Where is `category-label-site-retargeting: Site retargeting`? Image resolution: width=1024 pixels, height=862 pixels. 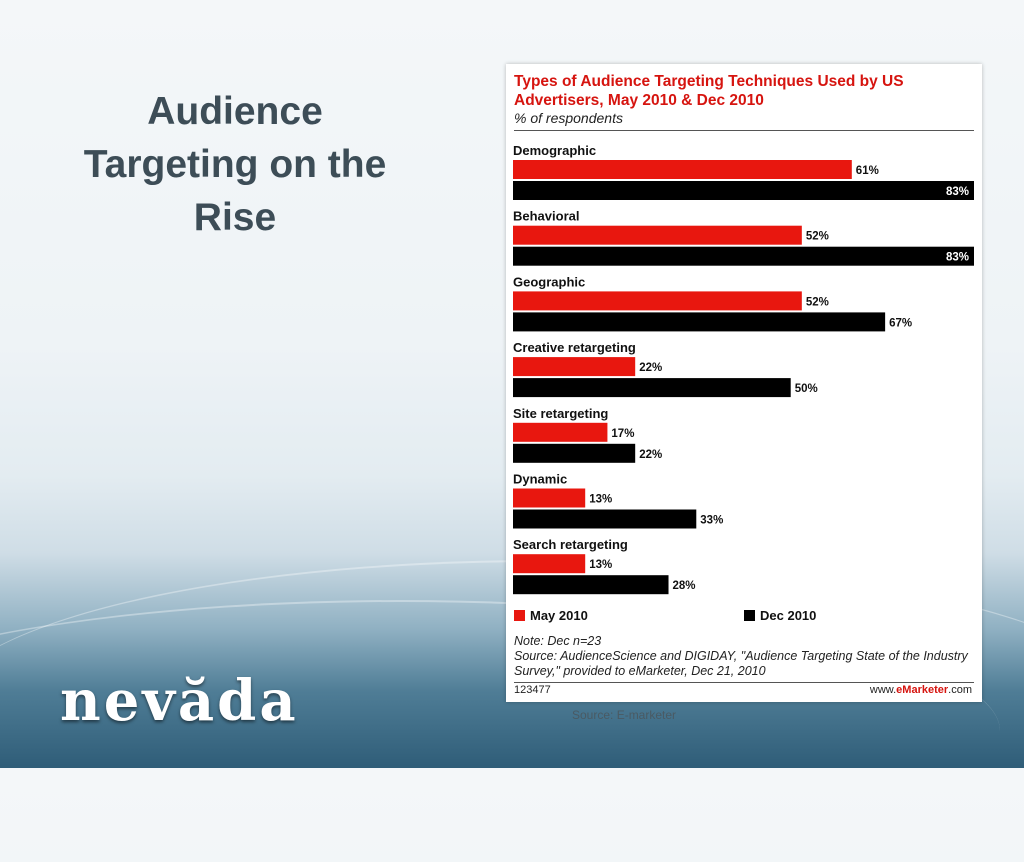 category-label-site-retargeting: Site retargeting is located at coordinates (560, 413).